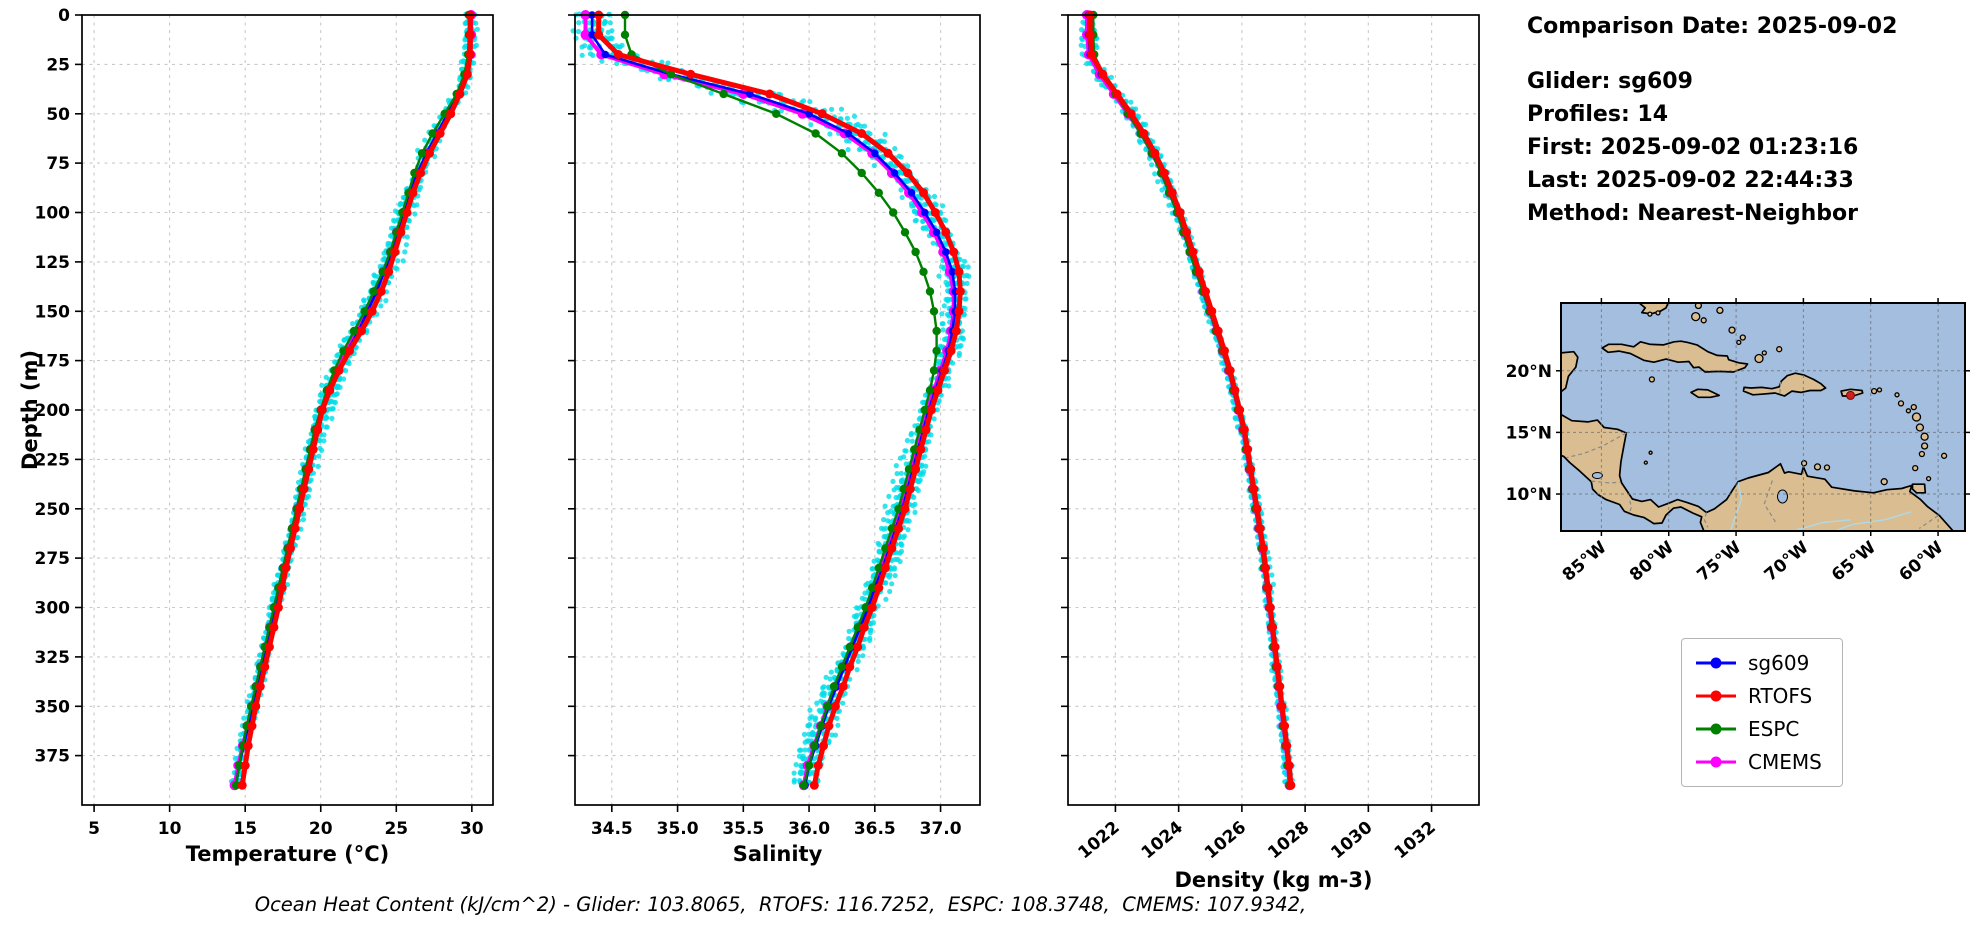  Describe the element at coordinates (1099, 841) in the screenshot. I see `svg-text: 1022` at that location.